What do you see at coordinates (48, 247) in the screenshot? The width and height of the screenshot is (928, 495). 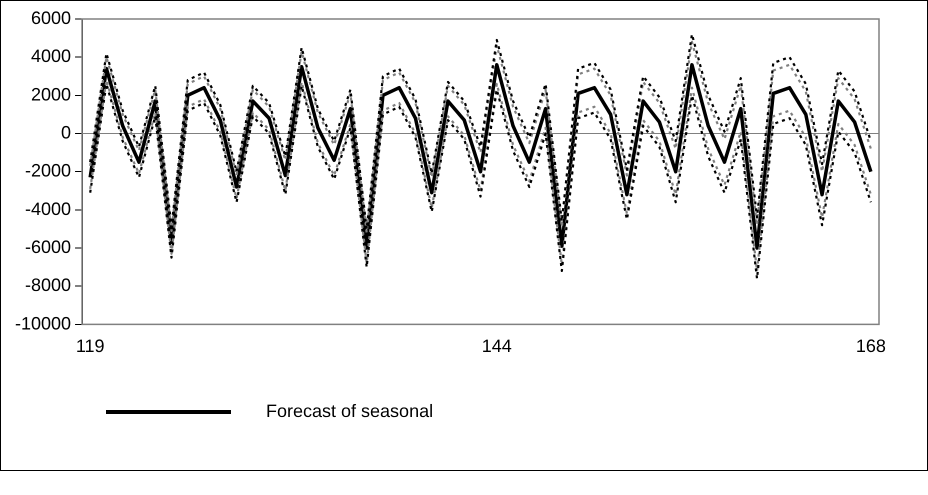 I see `y-tick-label: -6000` at bounding box center [48, 247].